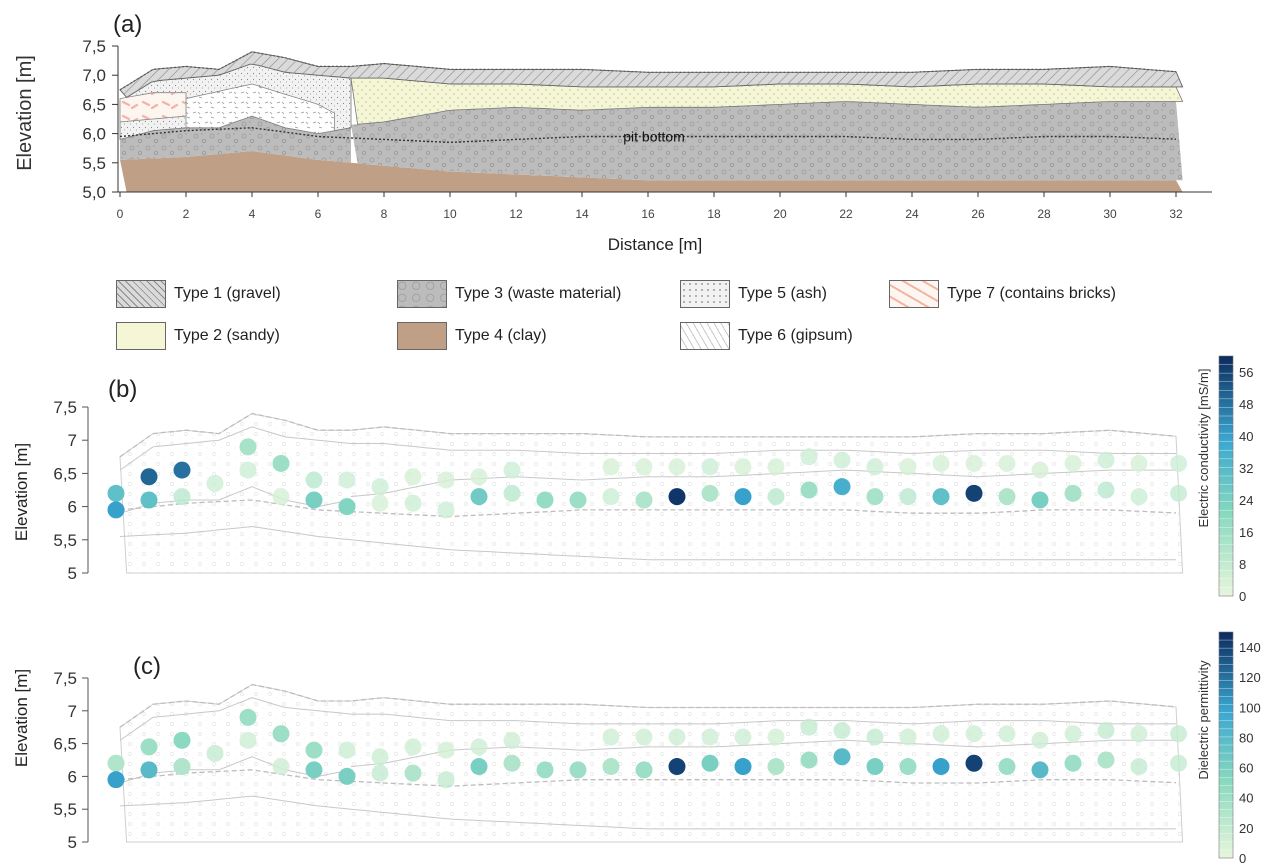 Image resolution: width=1269 pixels, height=864 pixels. Describe the element at coordinates (1246, 737) in the screenshot. I see `colorbar-tick-label: 80` at that location.